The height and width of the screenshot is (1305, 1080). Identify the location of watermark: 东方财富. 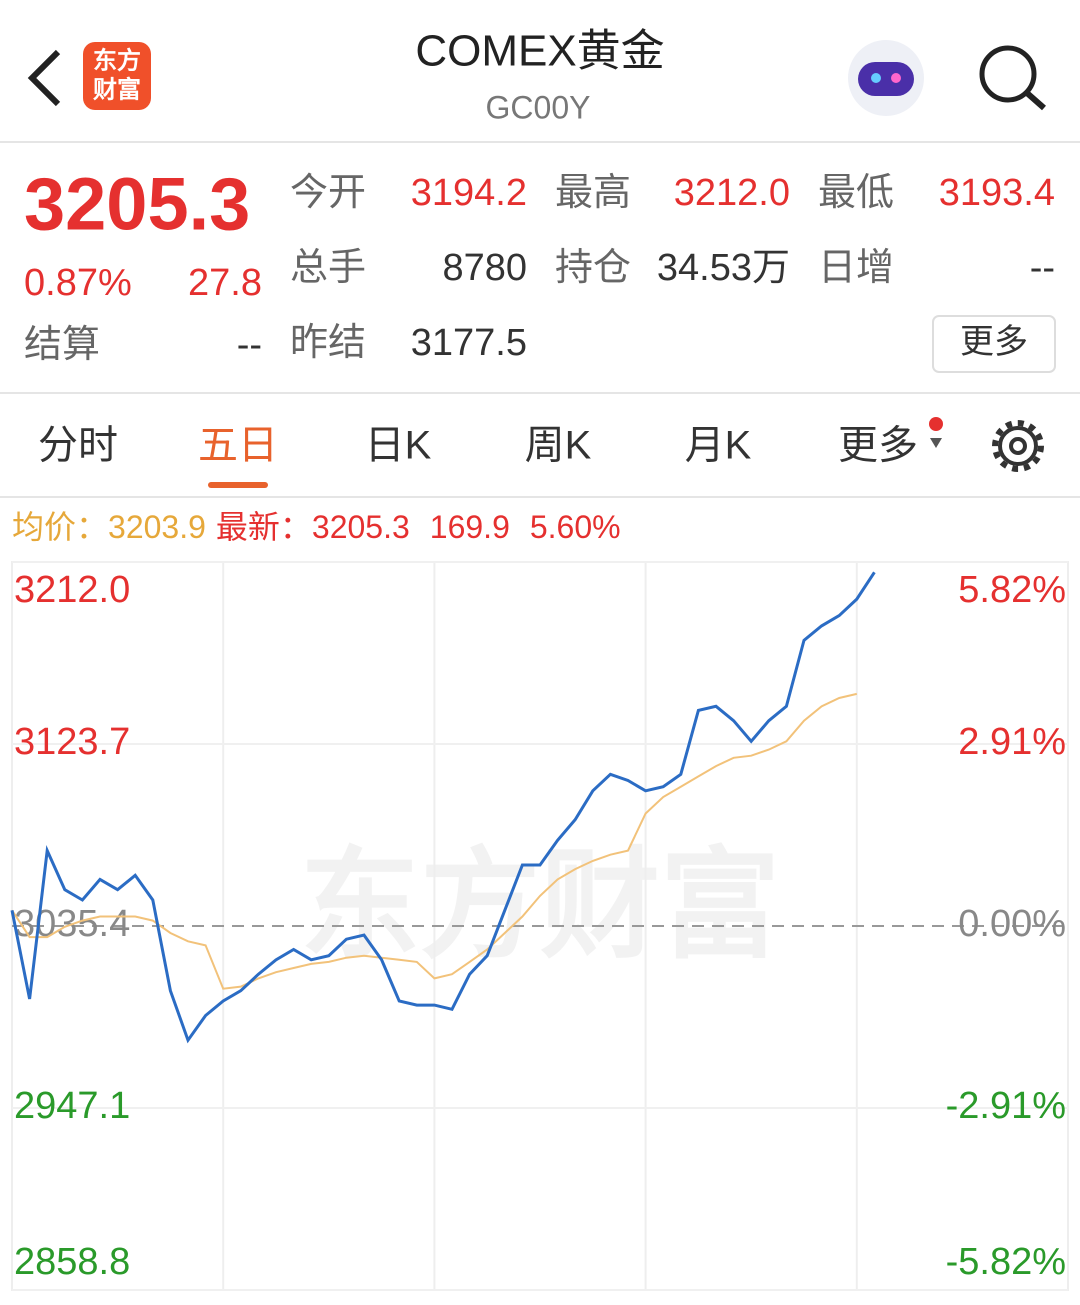
(540, 906).